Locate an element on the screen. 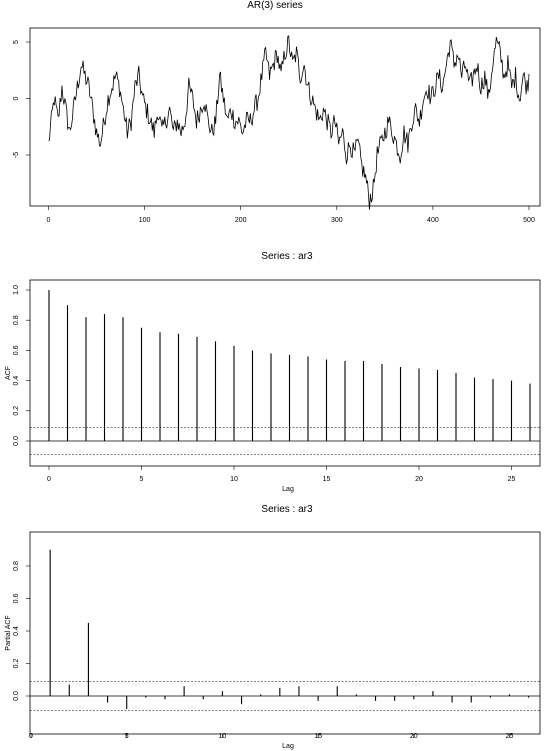 This screenshot has height=751, width=549. y-tick-label: 0 is located at coordinates (16, 98).